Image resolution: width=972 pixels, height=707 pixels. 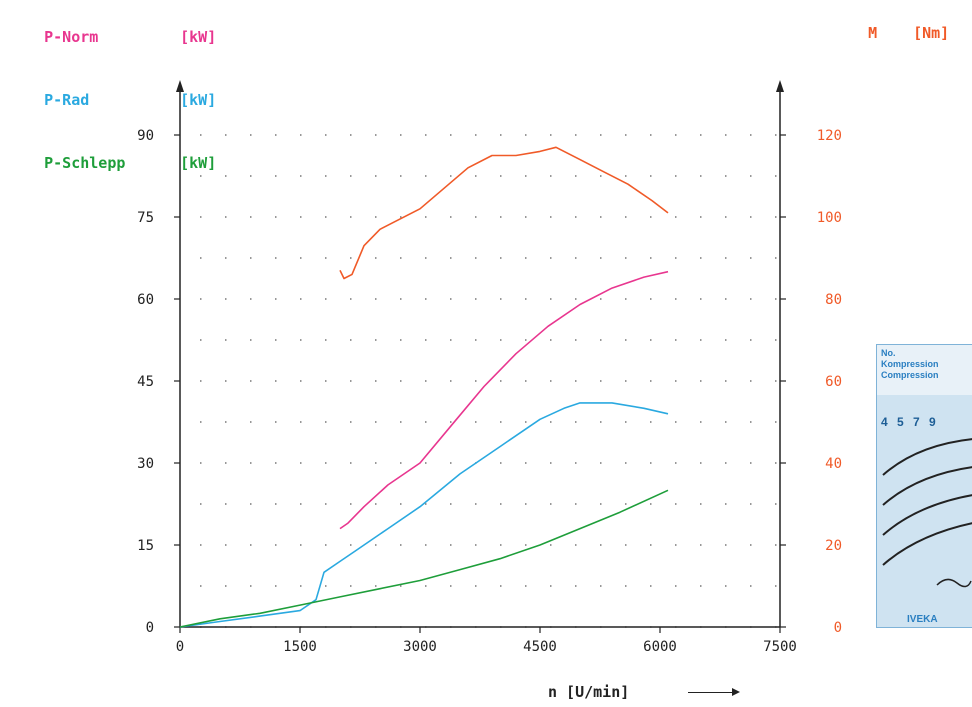 What do you see at coordinates (873, 33) in the screenshot?
I see `torque-axis-name: M` at bounding box center [873, 33].